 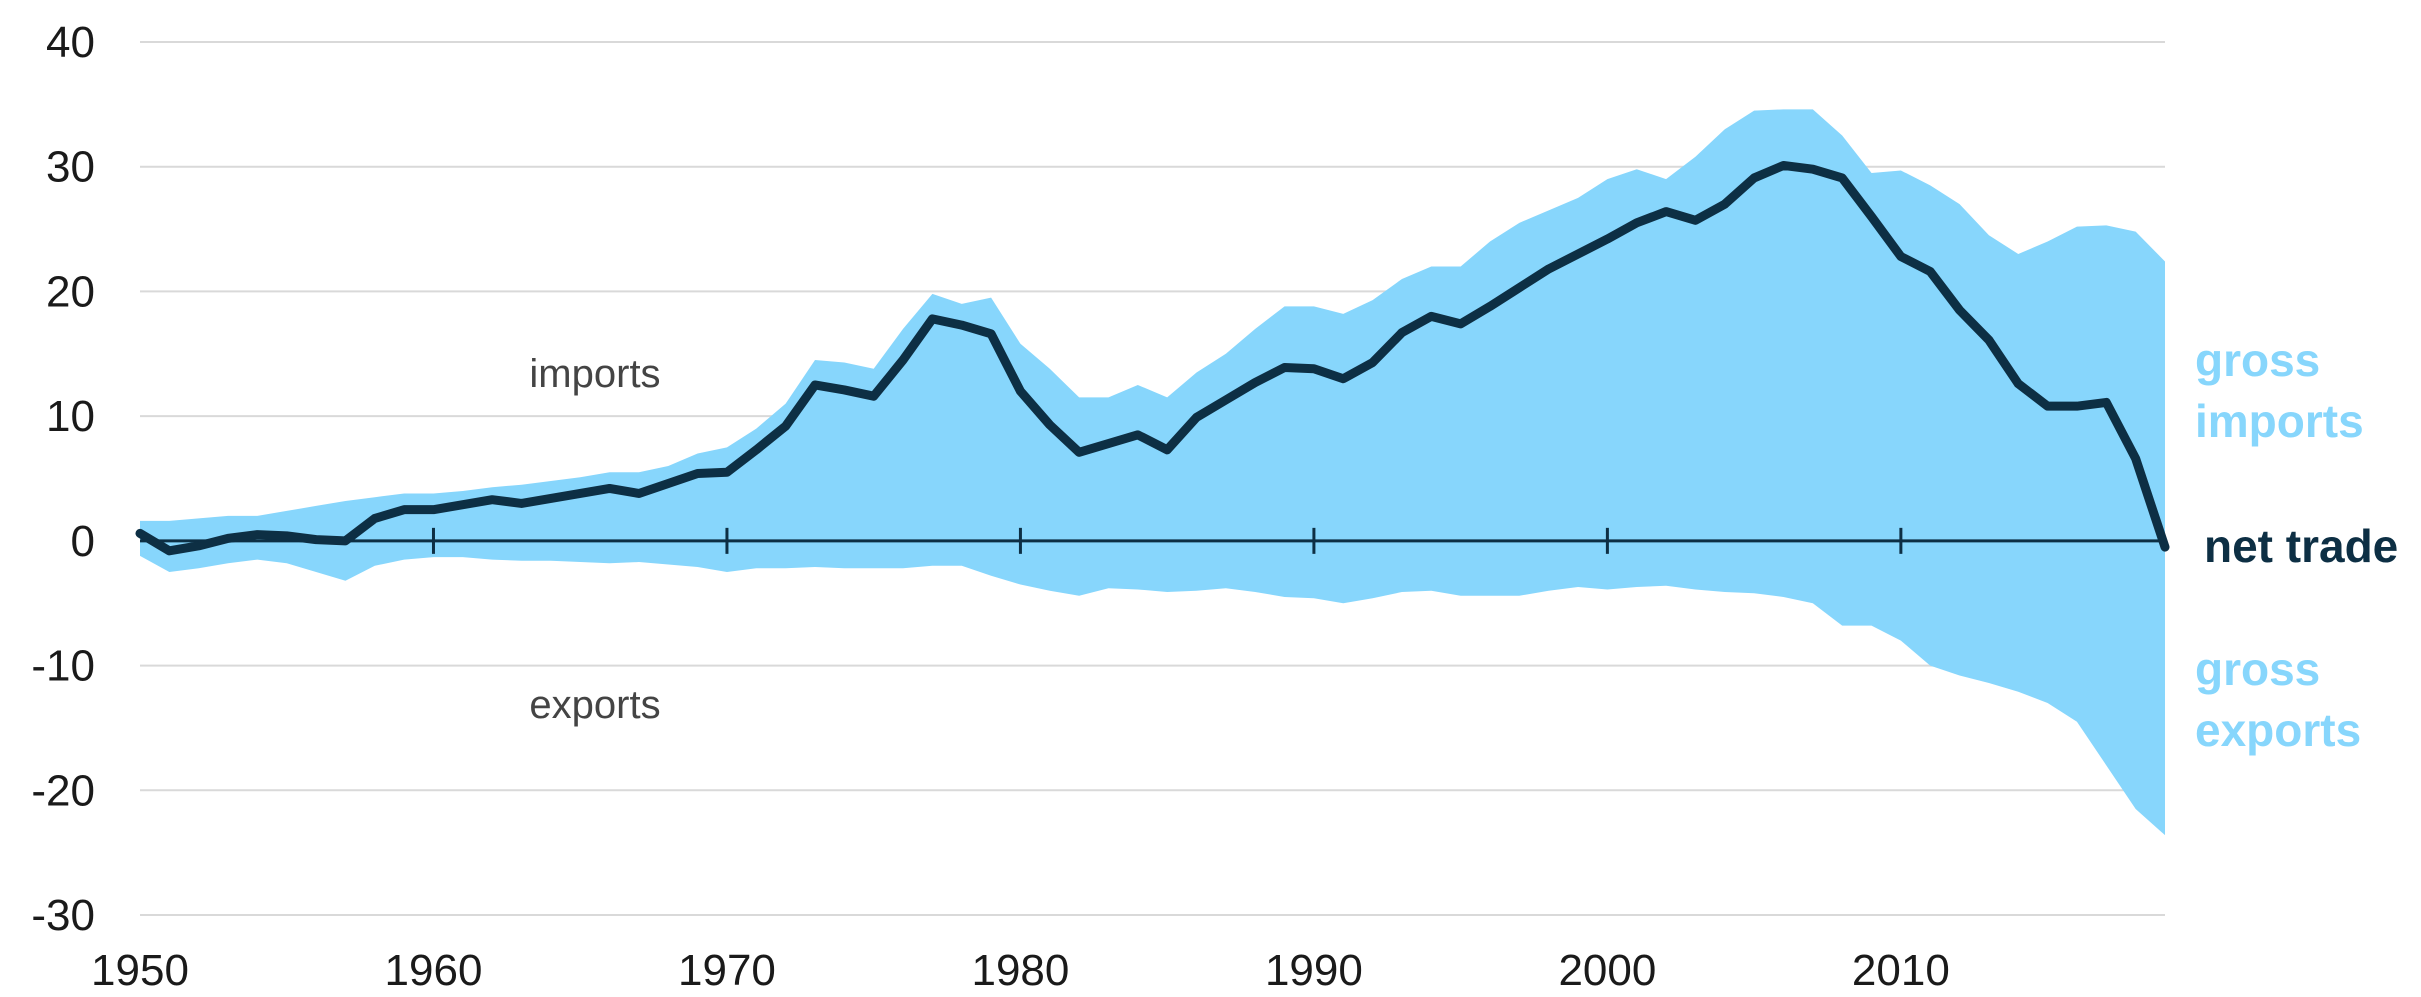 I want to click on x-tick-label: 1970, so click(x=727, y=970).